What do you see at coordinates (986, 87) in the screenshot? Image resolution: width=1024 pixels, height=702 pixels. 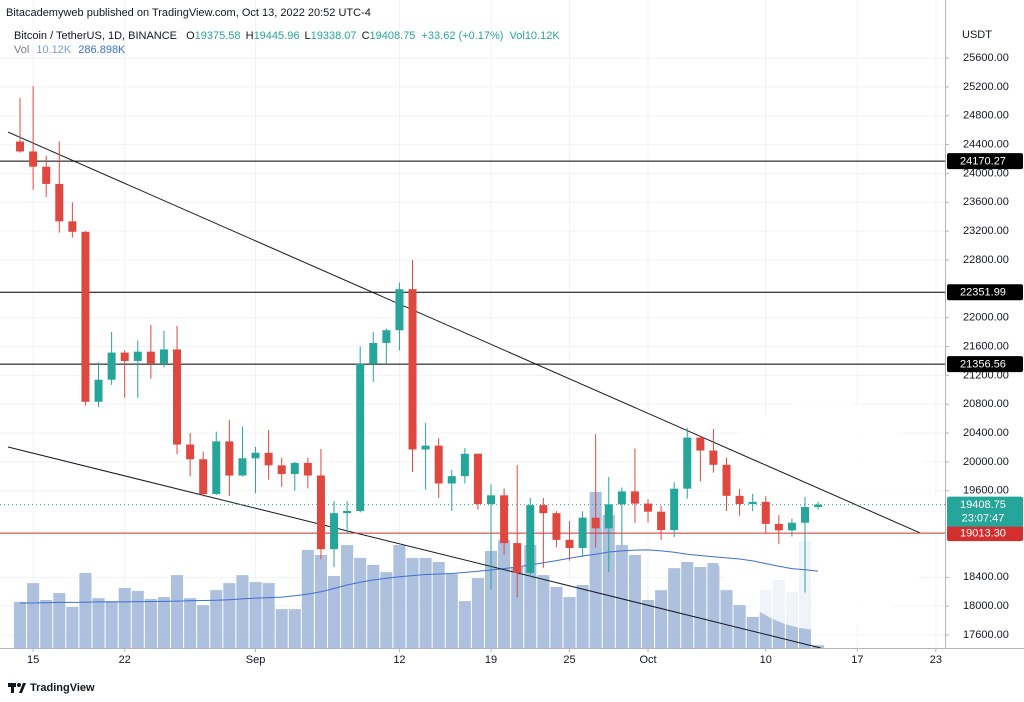 I see `y-tick-label: 25200.00` at bounding box center [986, 87].